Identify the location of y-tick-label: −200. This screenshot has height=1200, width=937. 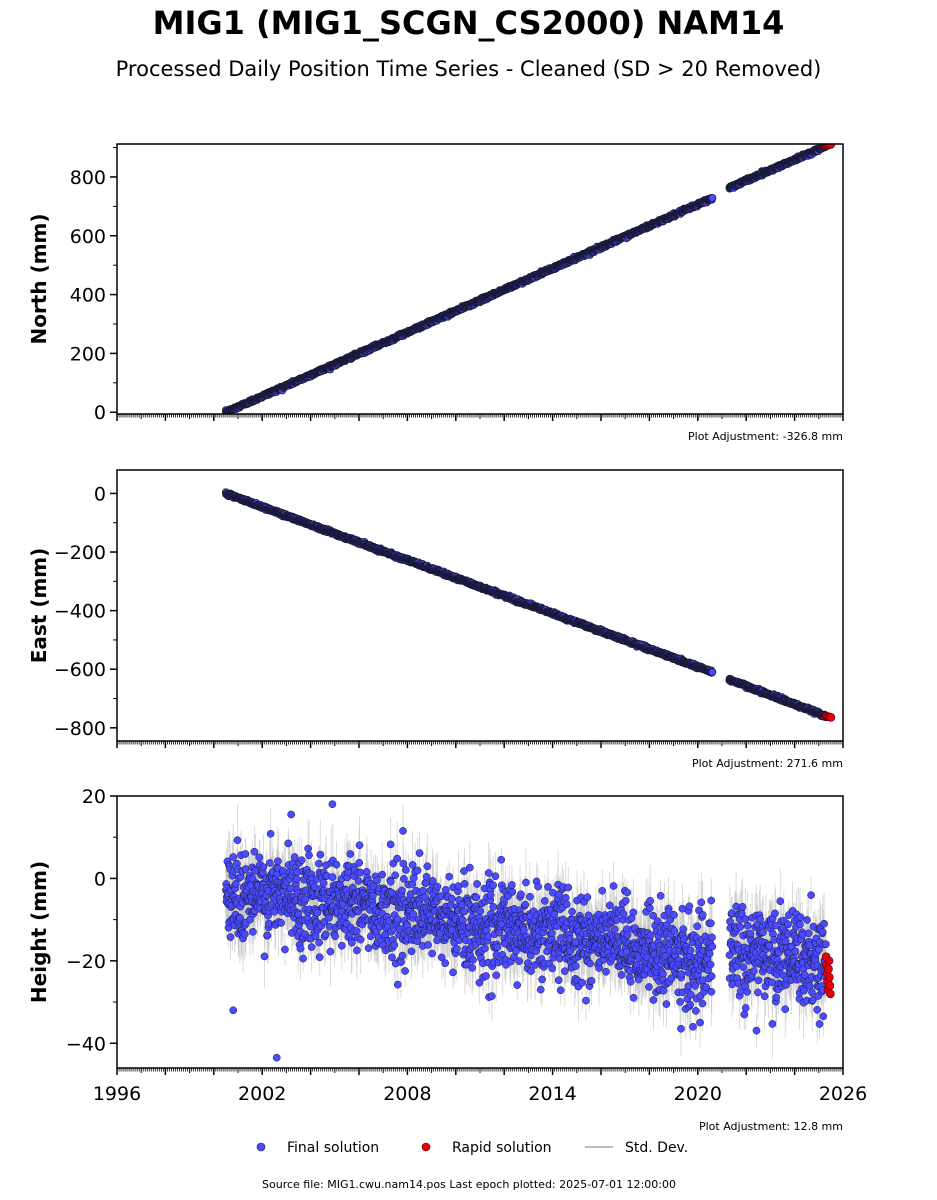
(80, 553).